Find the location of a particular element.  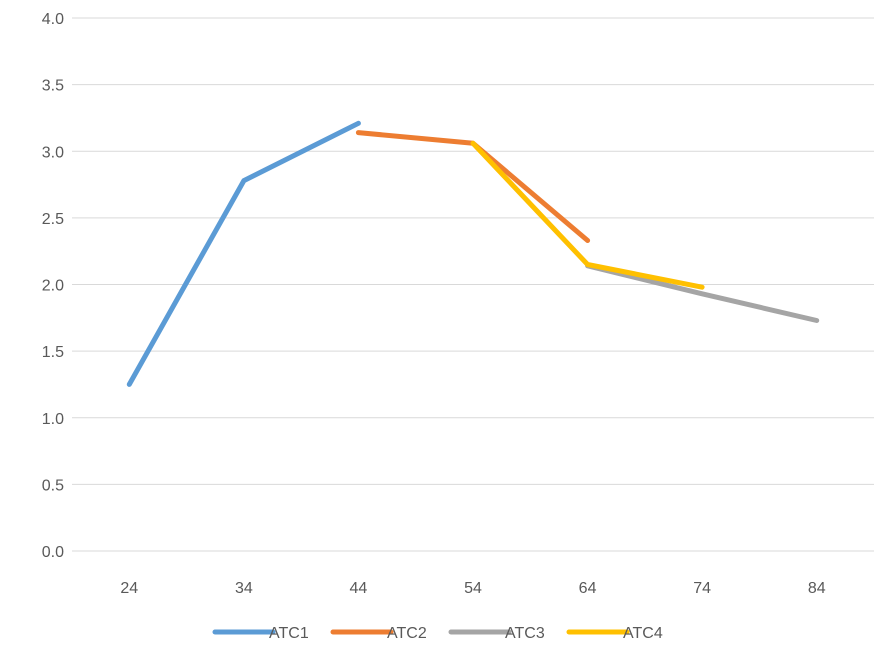

x-tick-label: 54 is located at coordinates (473, 588).